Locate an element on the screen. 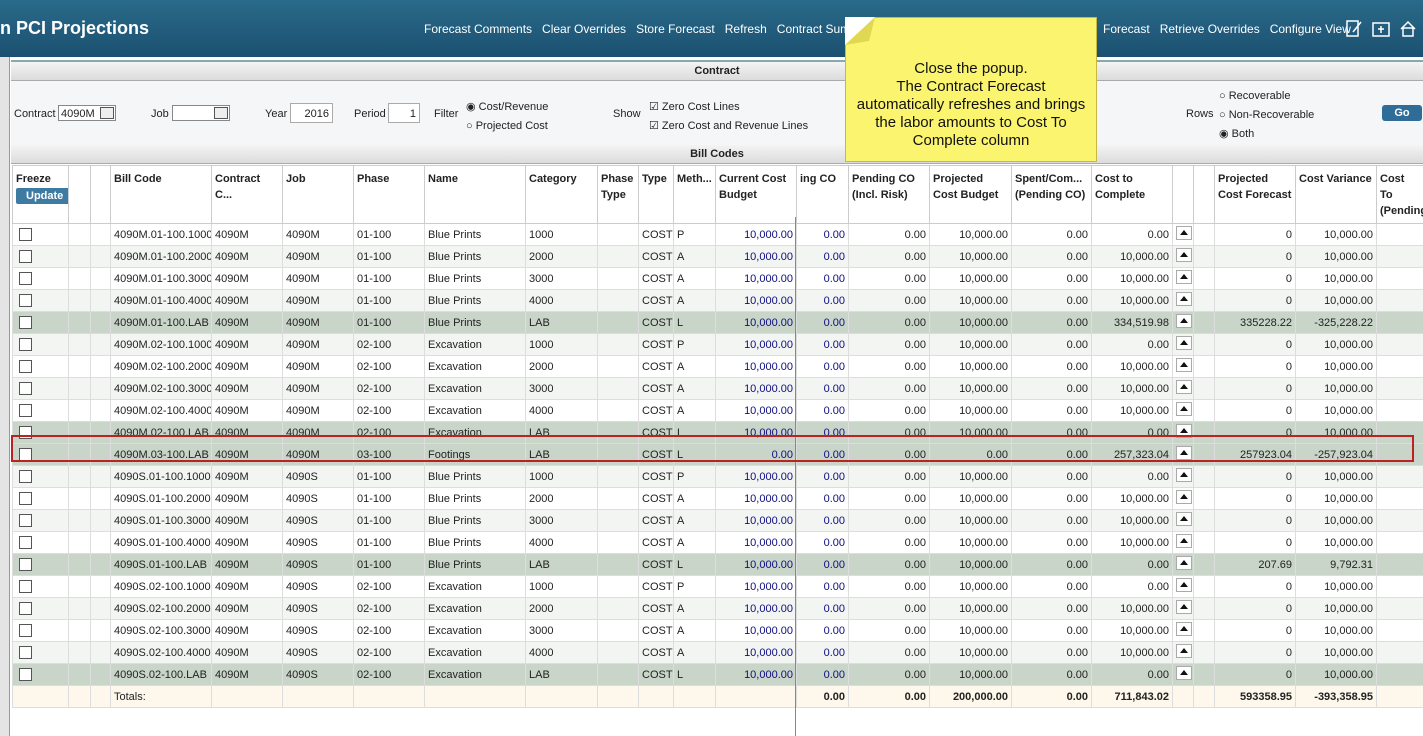 This screenshot has width=1423, height=736. radio-option: ○ Recoverable is located at coordinates (1255, 96).